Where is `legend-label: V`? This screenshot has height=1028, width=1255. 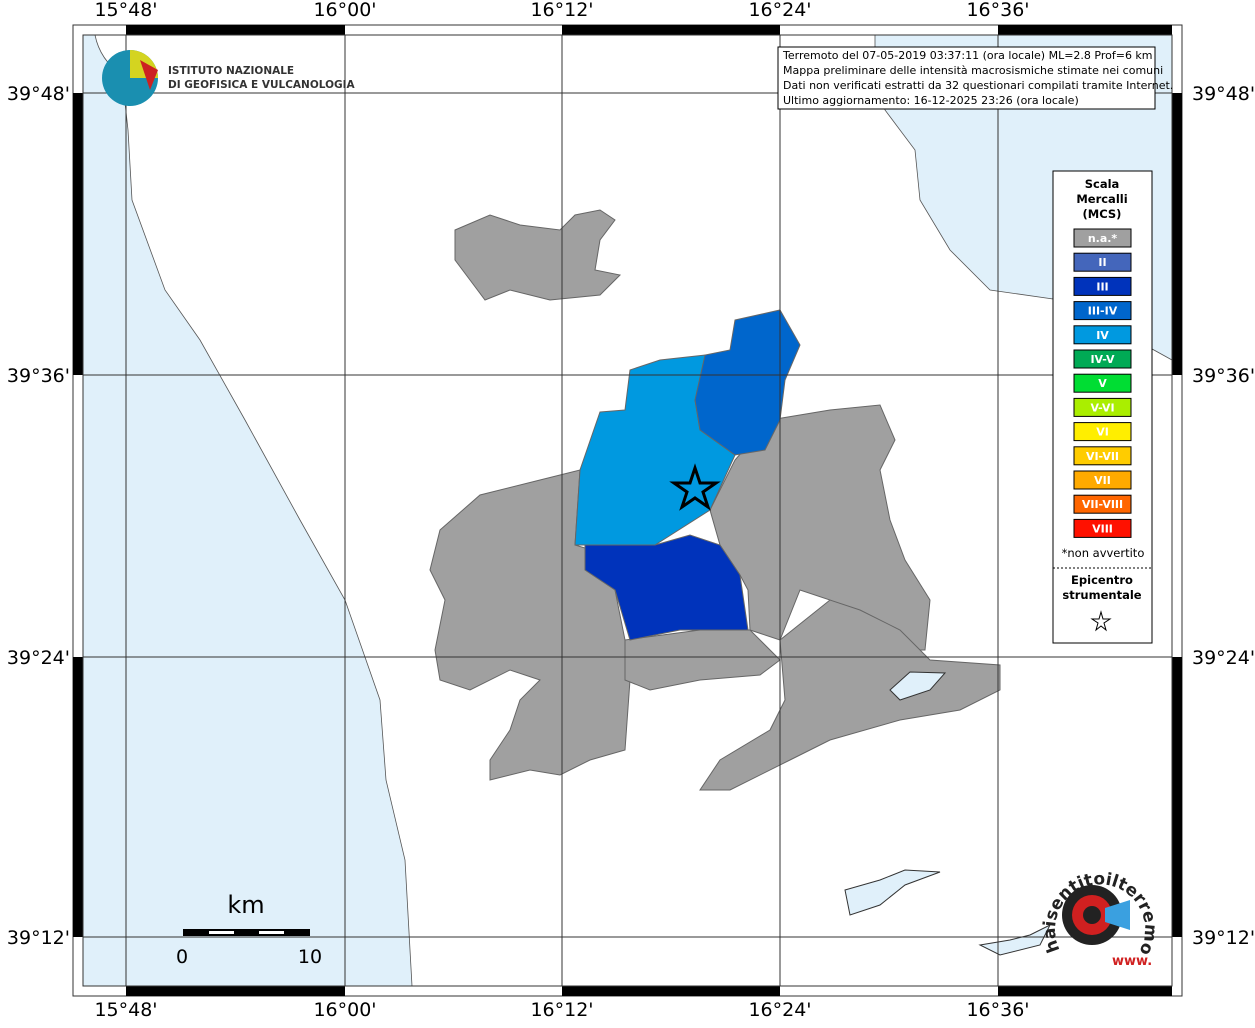 legend-label: V is located at coordinates (1102, 383).